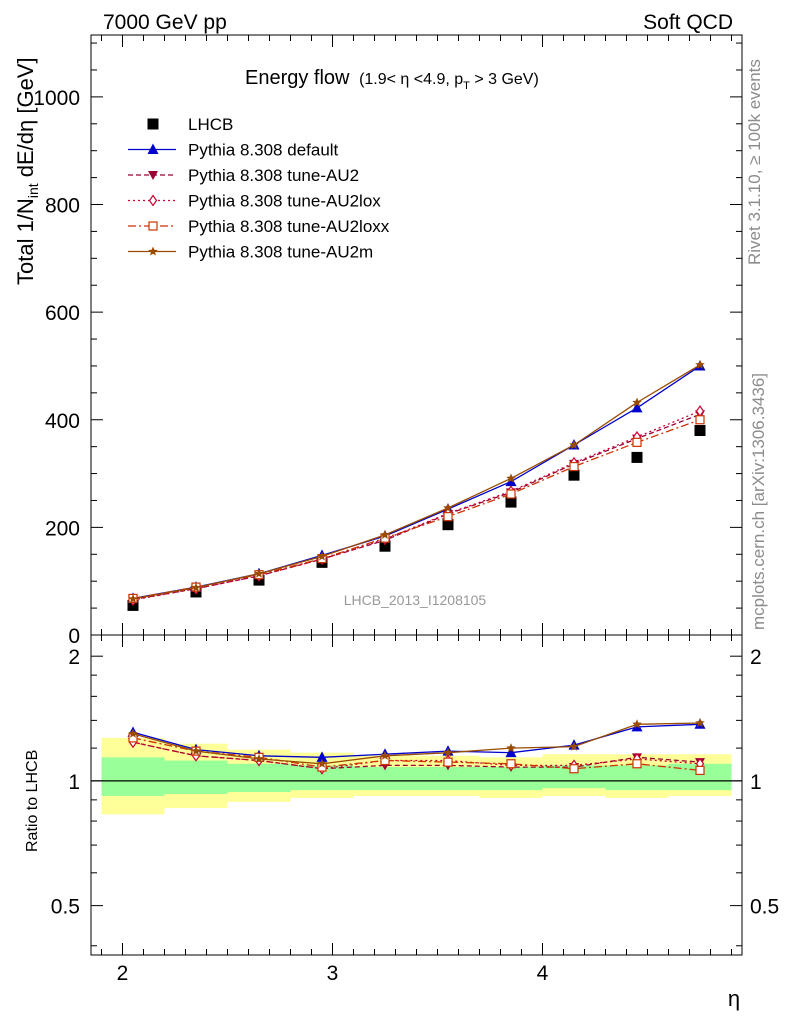 The width and height of the screenshot is (786, 1024). Describe the element at coordinates (27, 171) in the screenshot. I see `main-y-axis-label: Total 1/Nint dE/dη [GeV]` at that location.